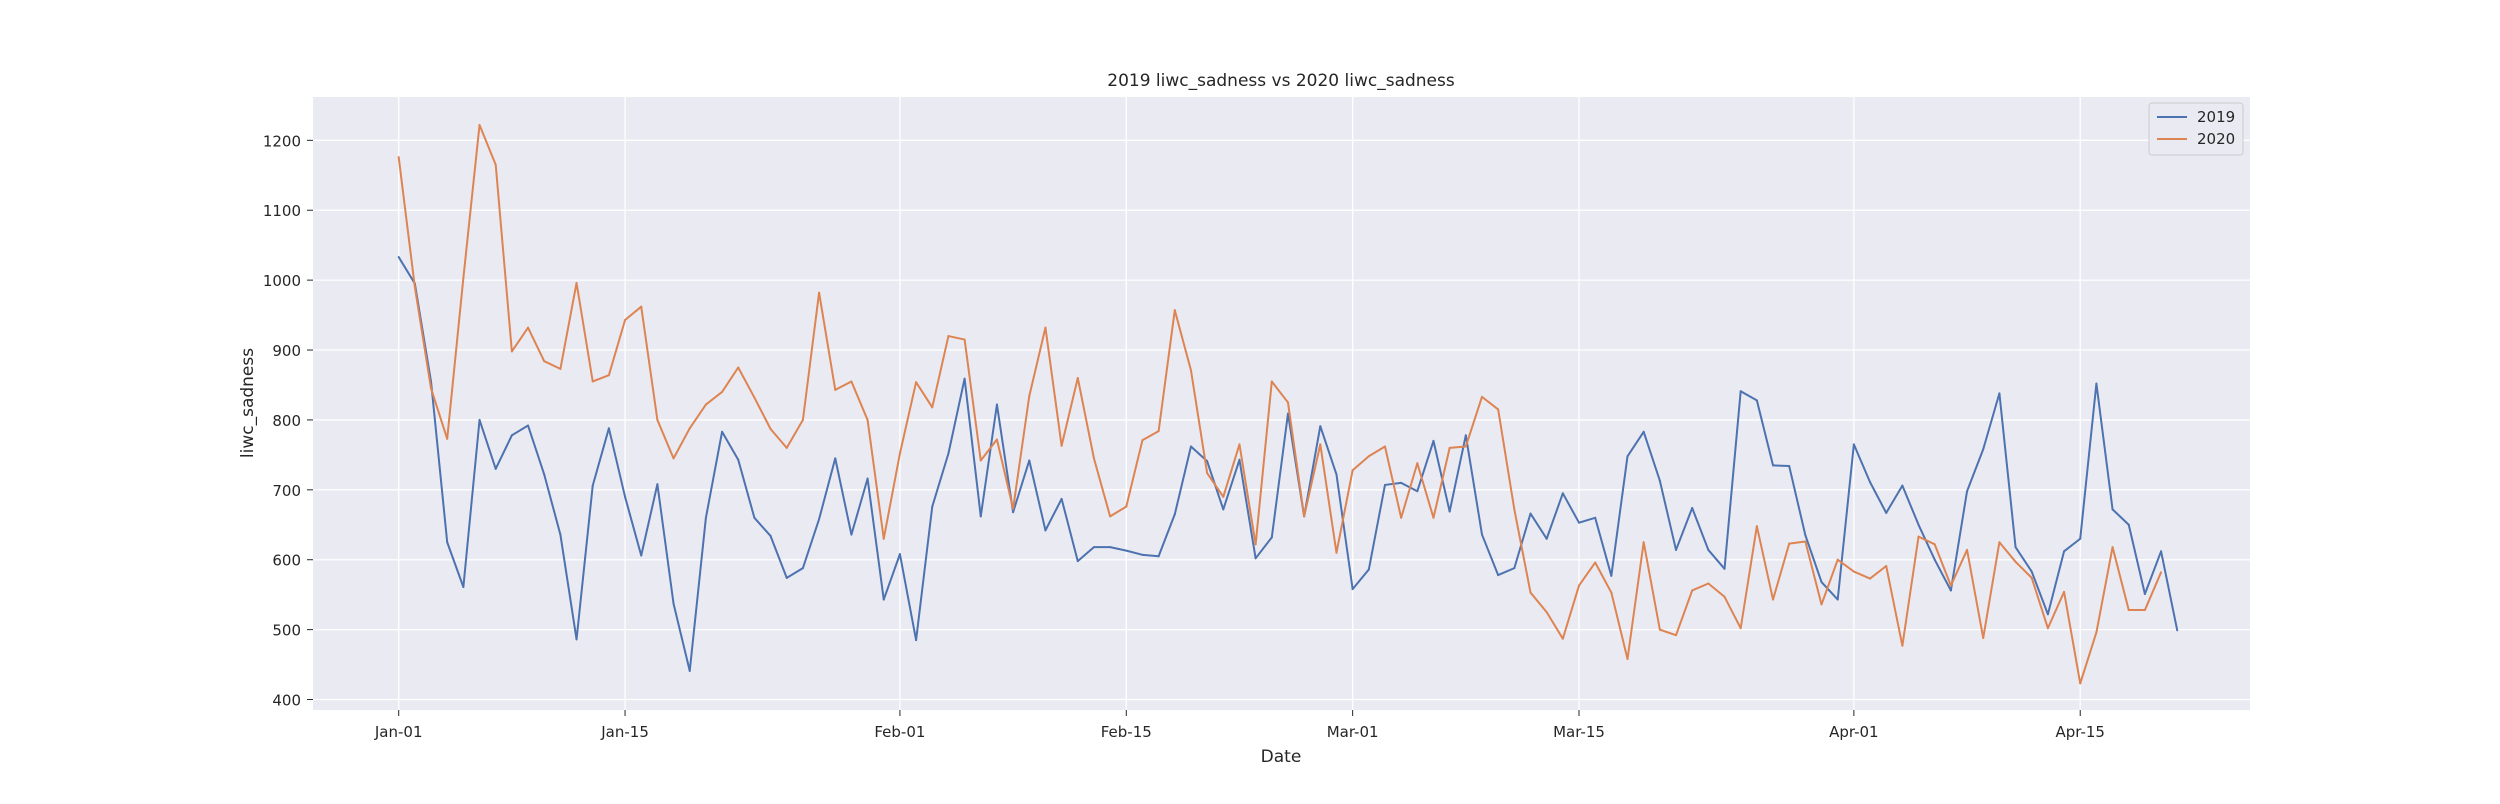 The width and height of the screenshot is (2500, 804). What do you see at coordinates (2216, 117) in the screenshot?
I see `legend-label-2019: 2019` at bounding box center [2216, 117].